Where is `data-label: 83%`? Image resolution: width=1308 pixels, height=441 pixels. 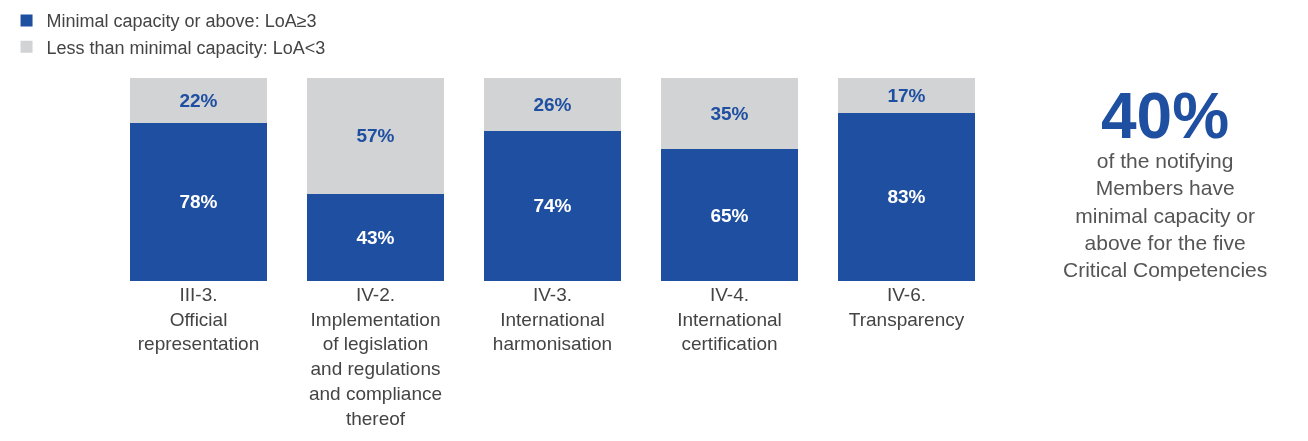
data-label: 83% is located at coordinates (906, 197).